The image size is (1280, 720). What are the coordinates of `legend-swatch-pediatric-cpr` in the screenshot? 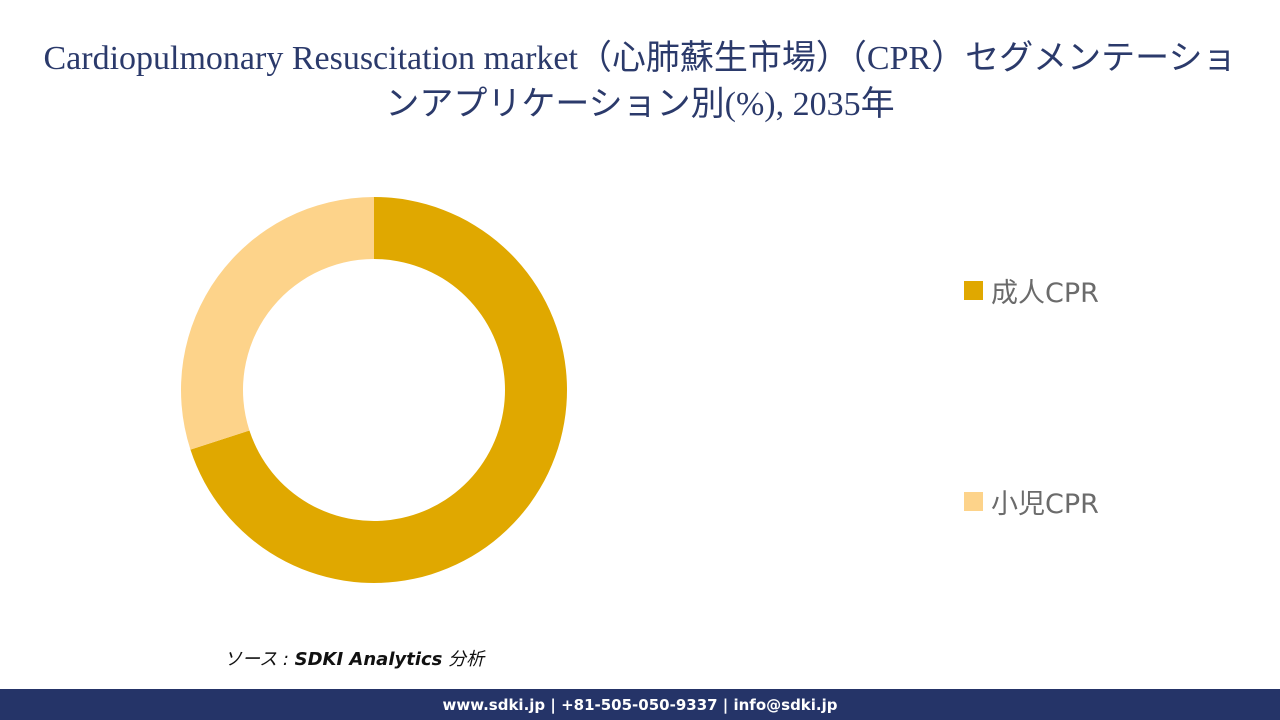 It's located at (973, 501).